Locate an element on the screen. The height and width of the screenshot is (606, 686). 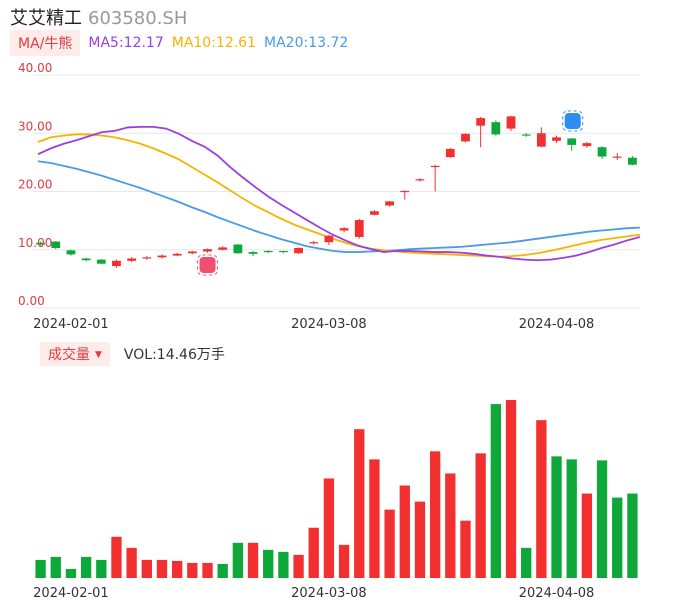
price-date-label: 2024-04-08 is located at coordinates (557, 324).